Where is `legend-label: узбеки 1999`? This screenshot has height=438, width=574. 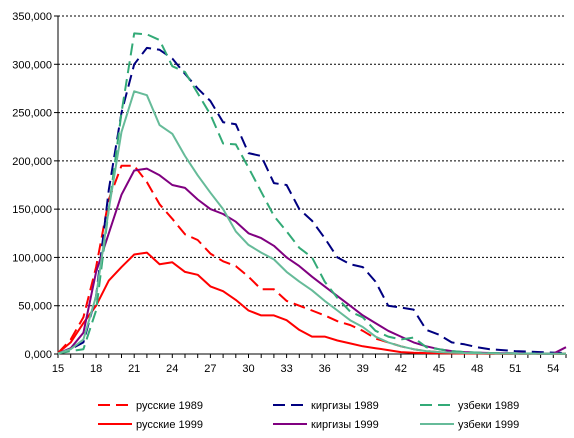 legend-label: узбеки 1999 is located at coordinates (488, 425).